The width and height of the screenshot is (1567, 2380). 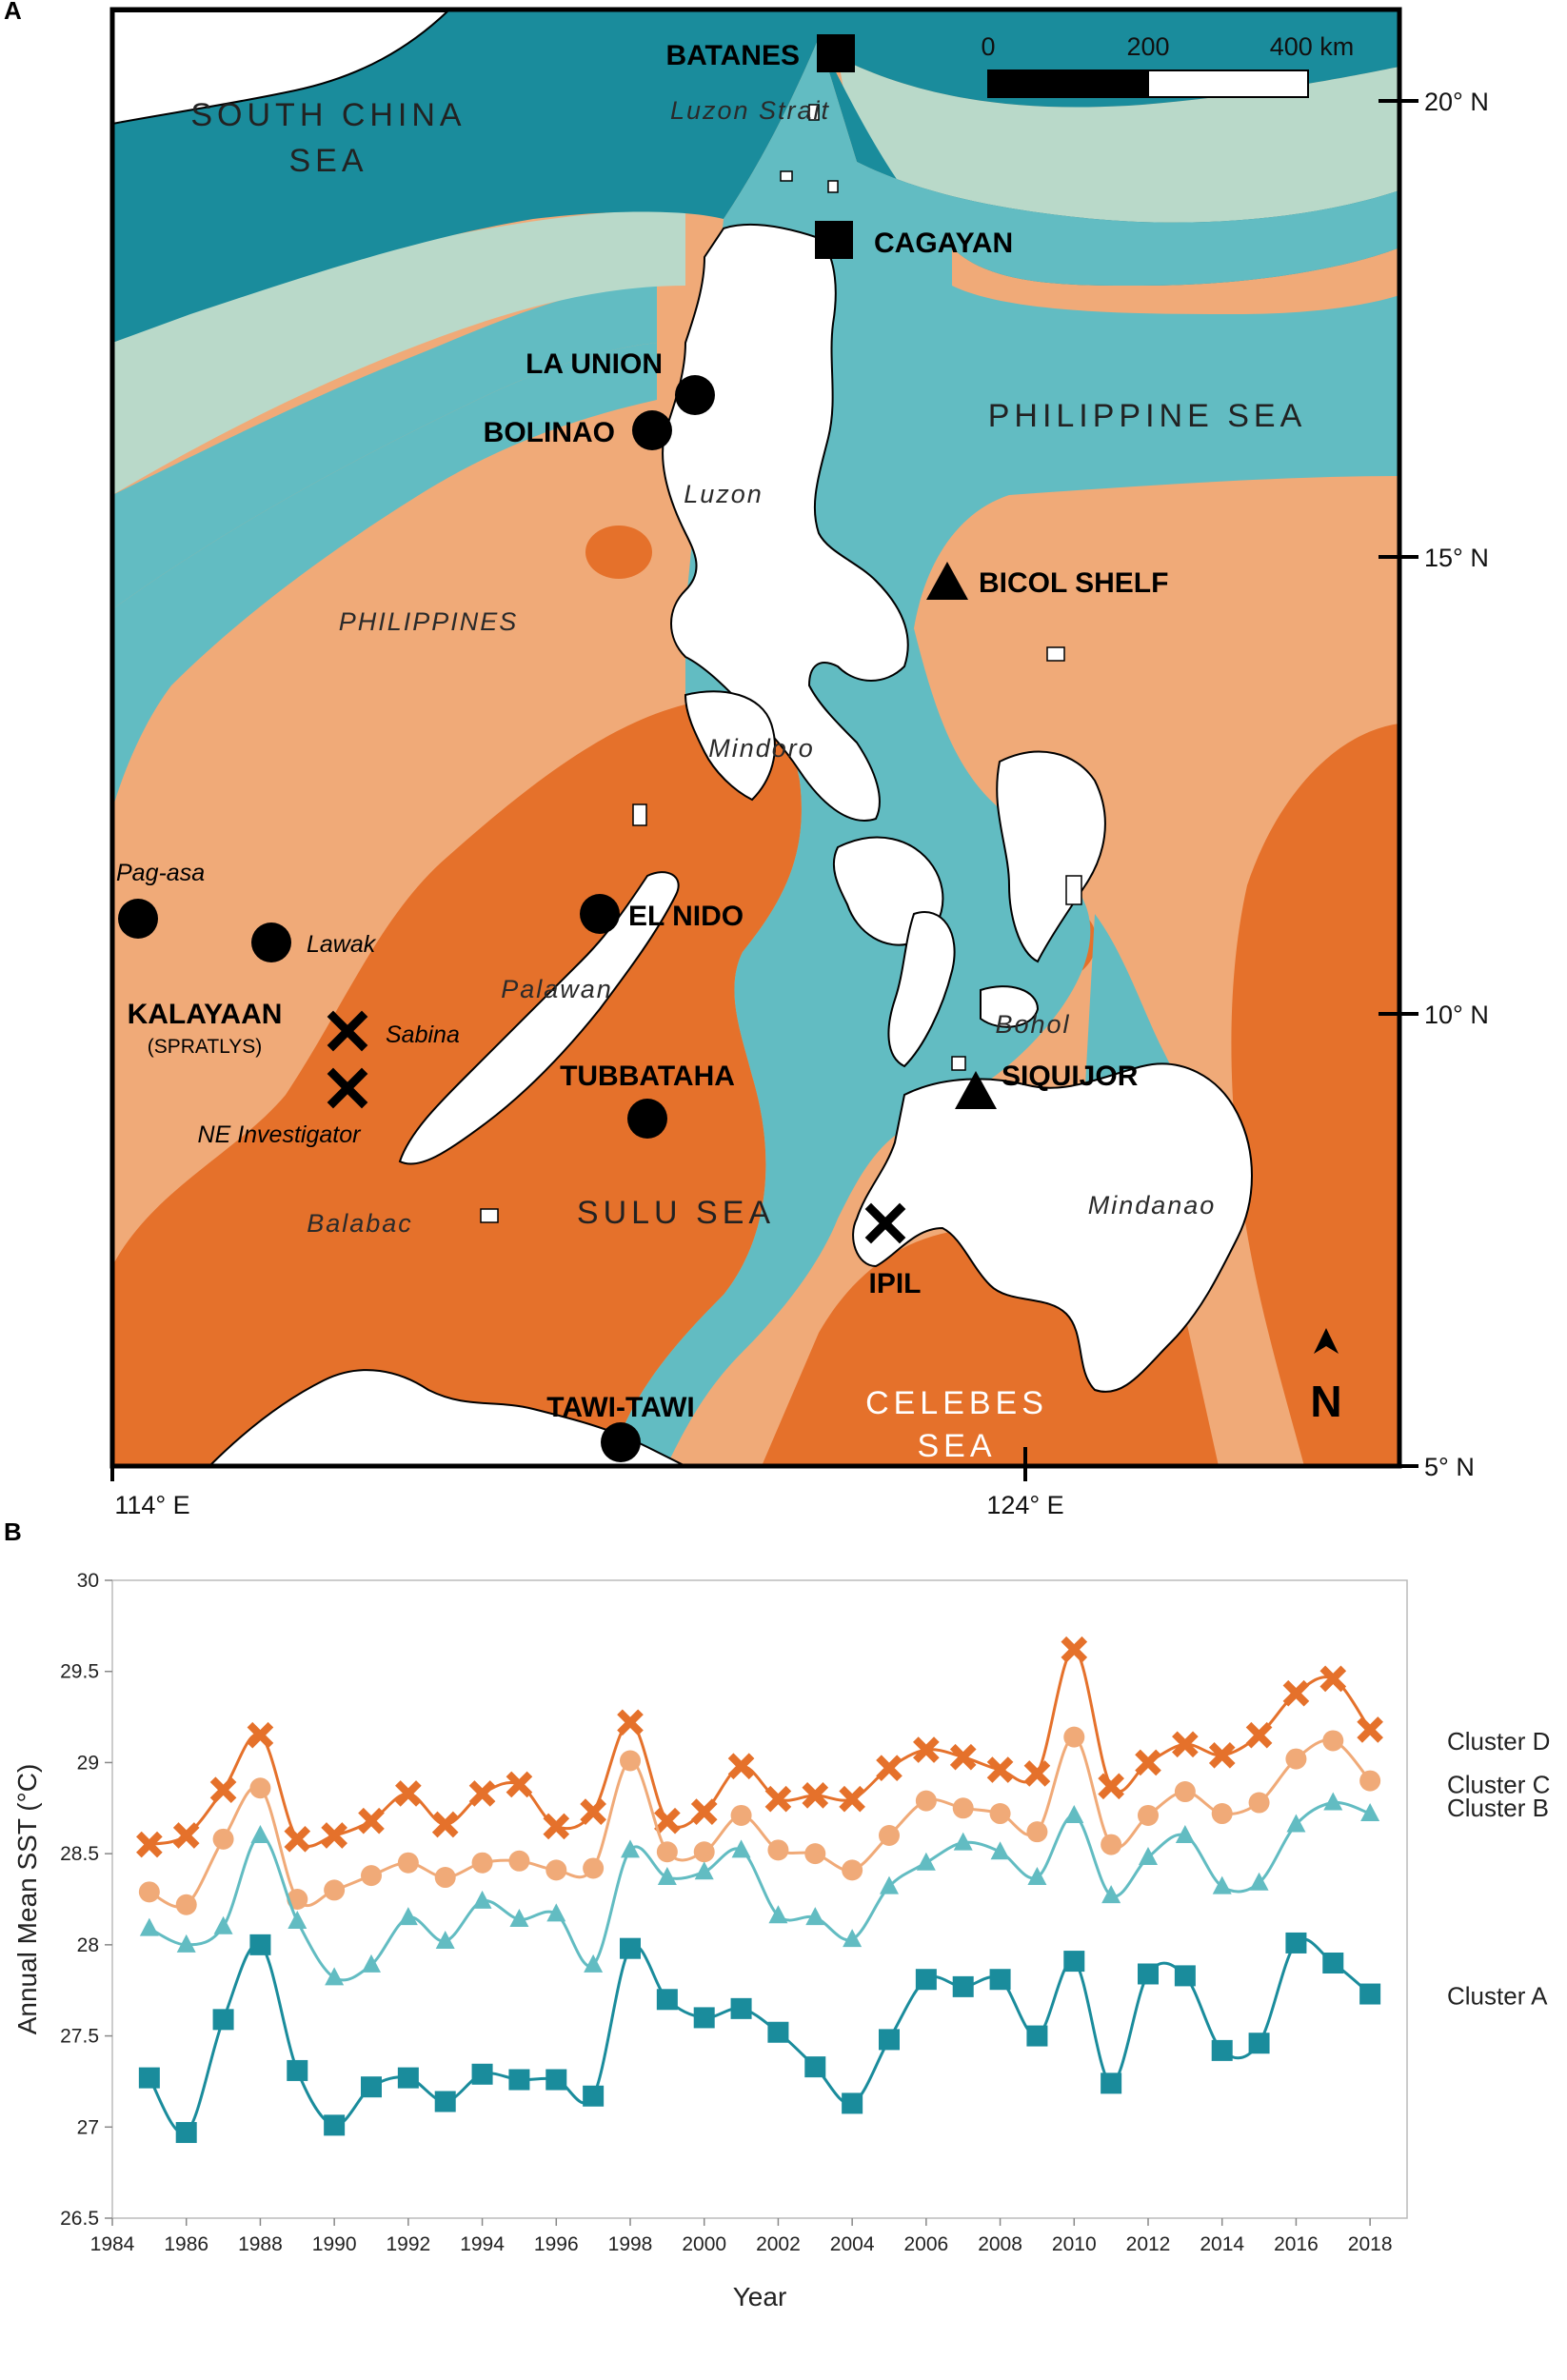 What do you see at coordinates (956, 1446) in the screenshot?
I see `label-celebes-sea-2: SEA` at bounding box center [956, 1446].